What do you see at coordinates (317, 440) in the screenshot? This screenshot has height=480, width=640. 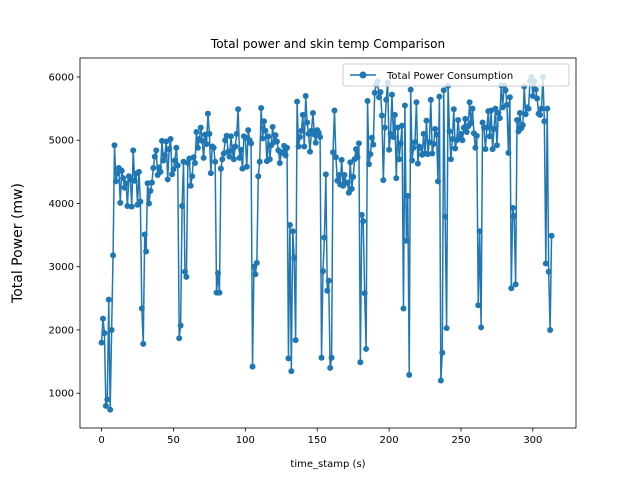 I see `x-tick-label: 150` at bounding box center [317, 440].